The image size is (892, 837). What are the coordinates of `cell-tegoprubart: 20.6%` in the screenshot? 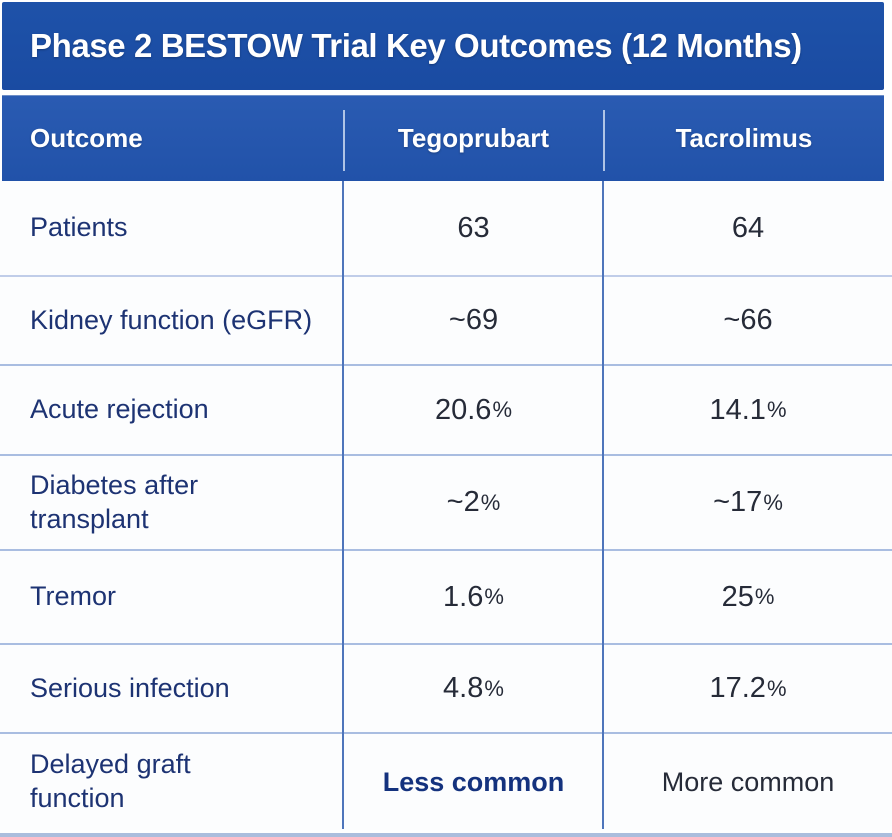 It's located at (473, 409).